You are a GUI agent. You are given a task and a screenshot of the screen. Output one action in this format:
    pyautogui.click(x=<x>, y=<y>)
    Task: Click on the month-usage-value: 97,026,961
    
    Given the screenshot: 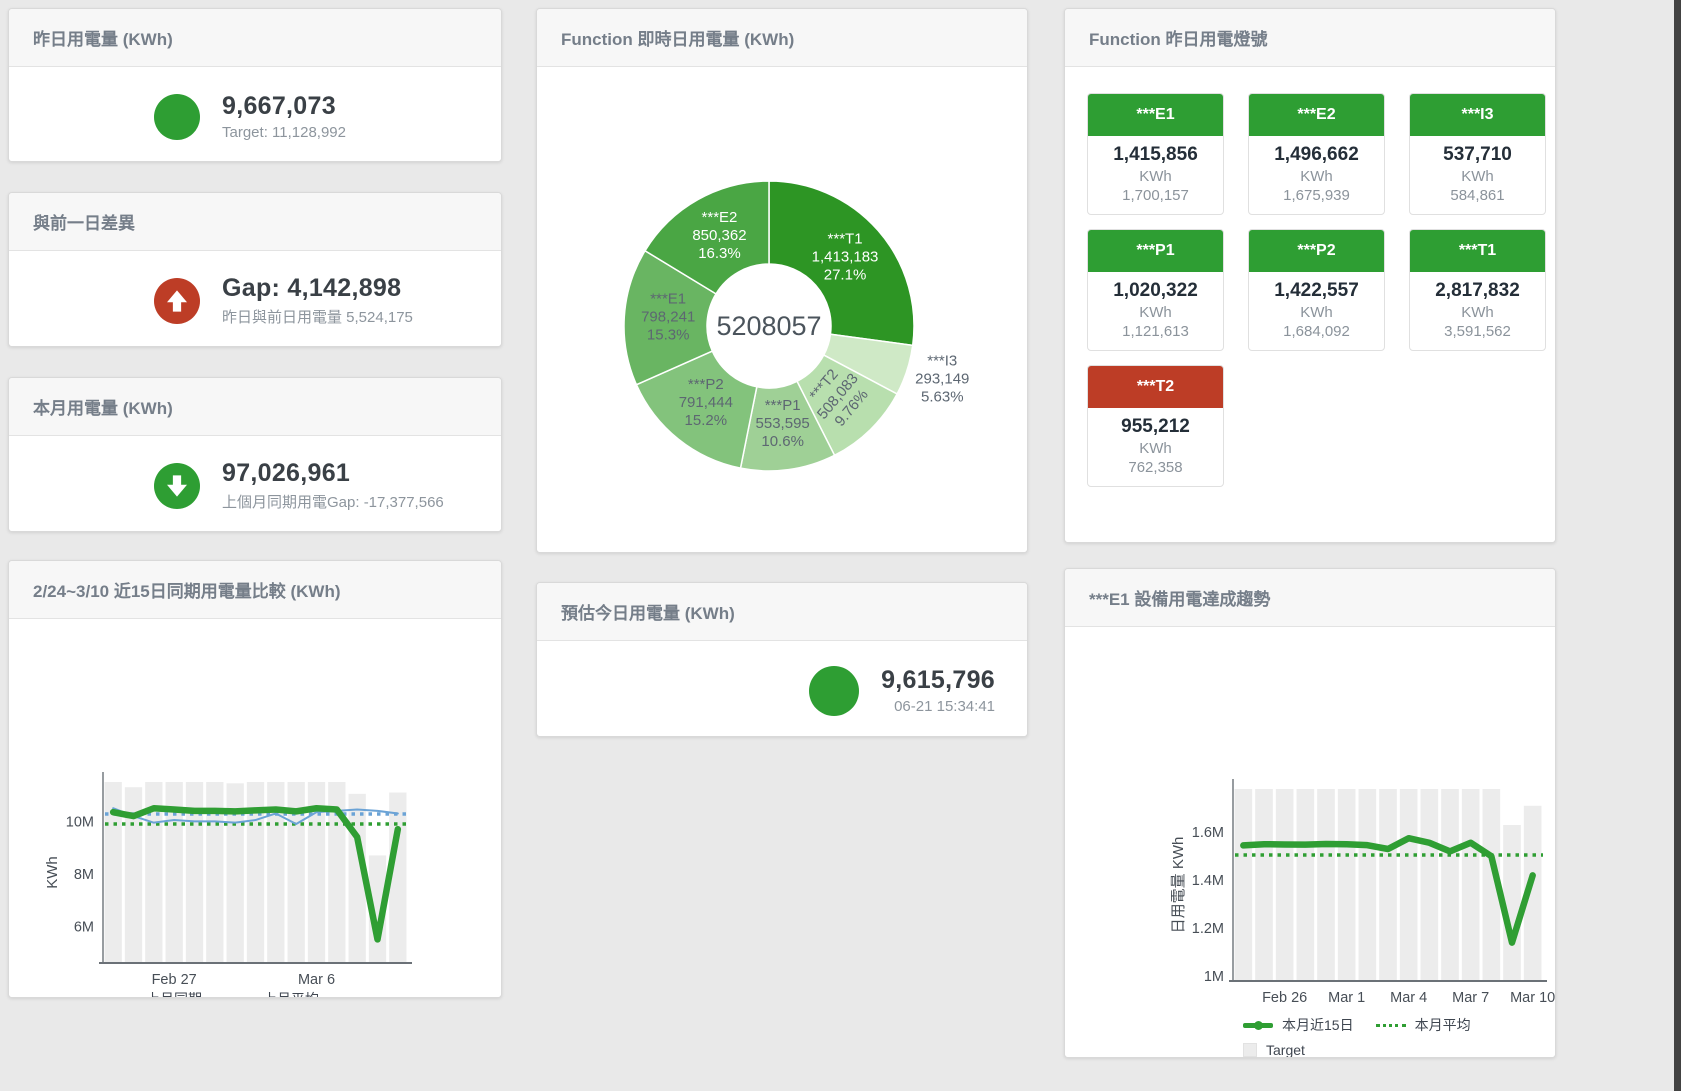 What is the action you would take?
    pyautogui.click(x=286, y=473)
    